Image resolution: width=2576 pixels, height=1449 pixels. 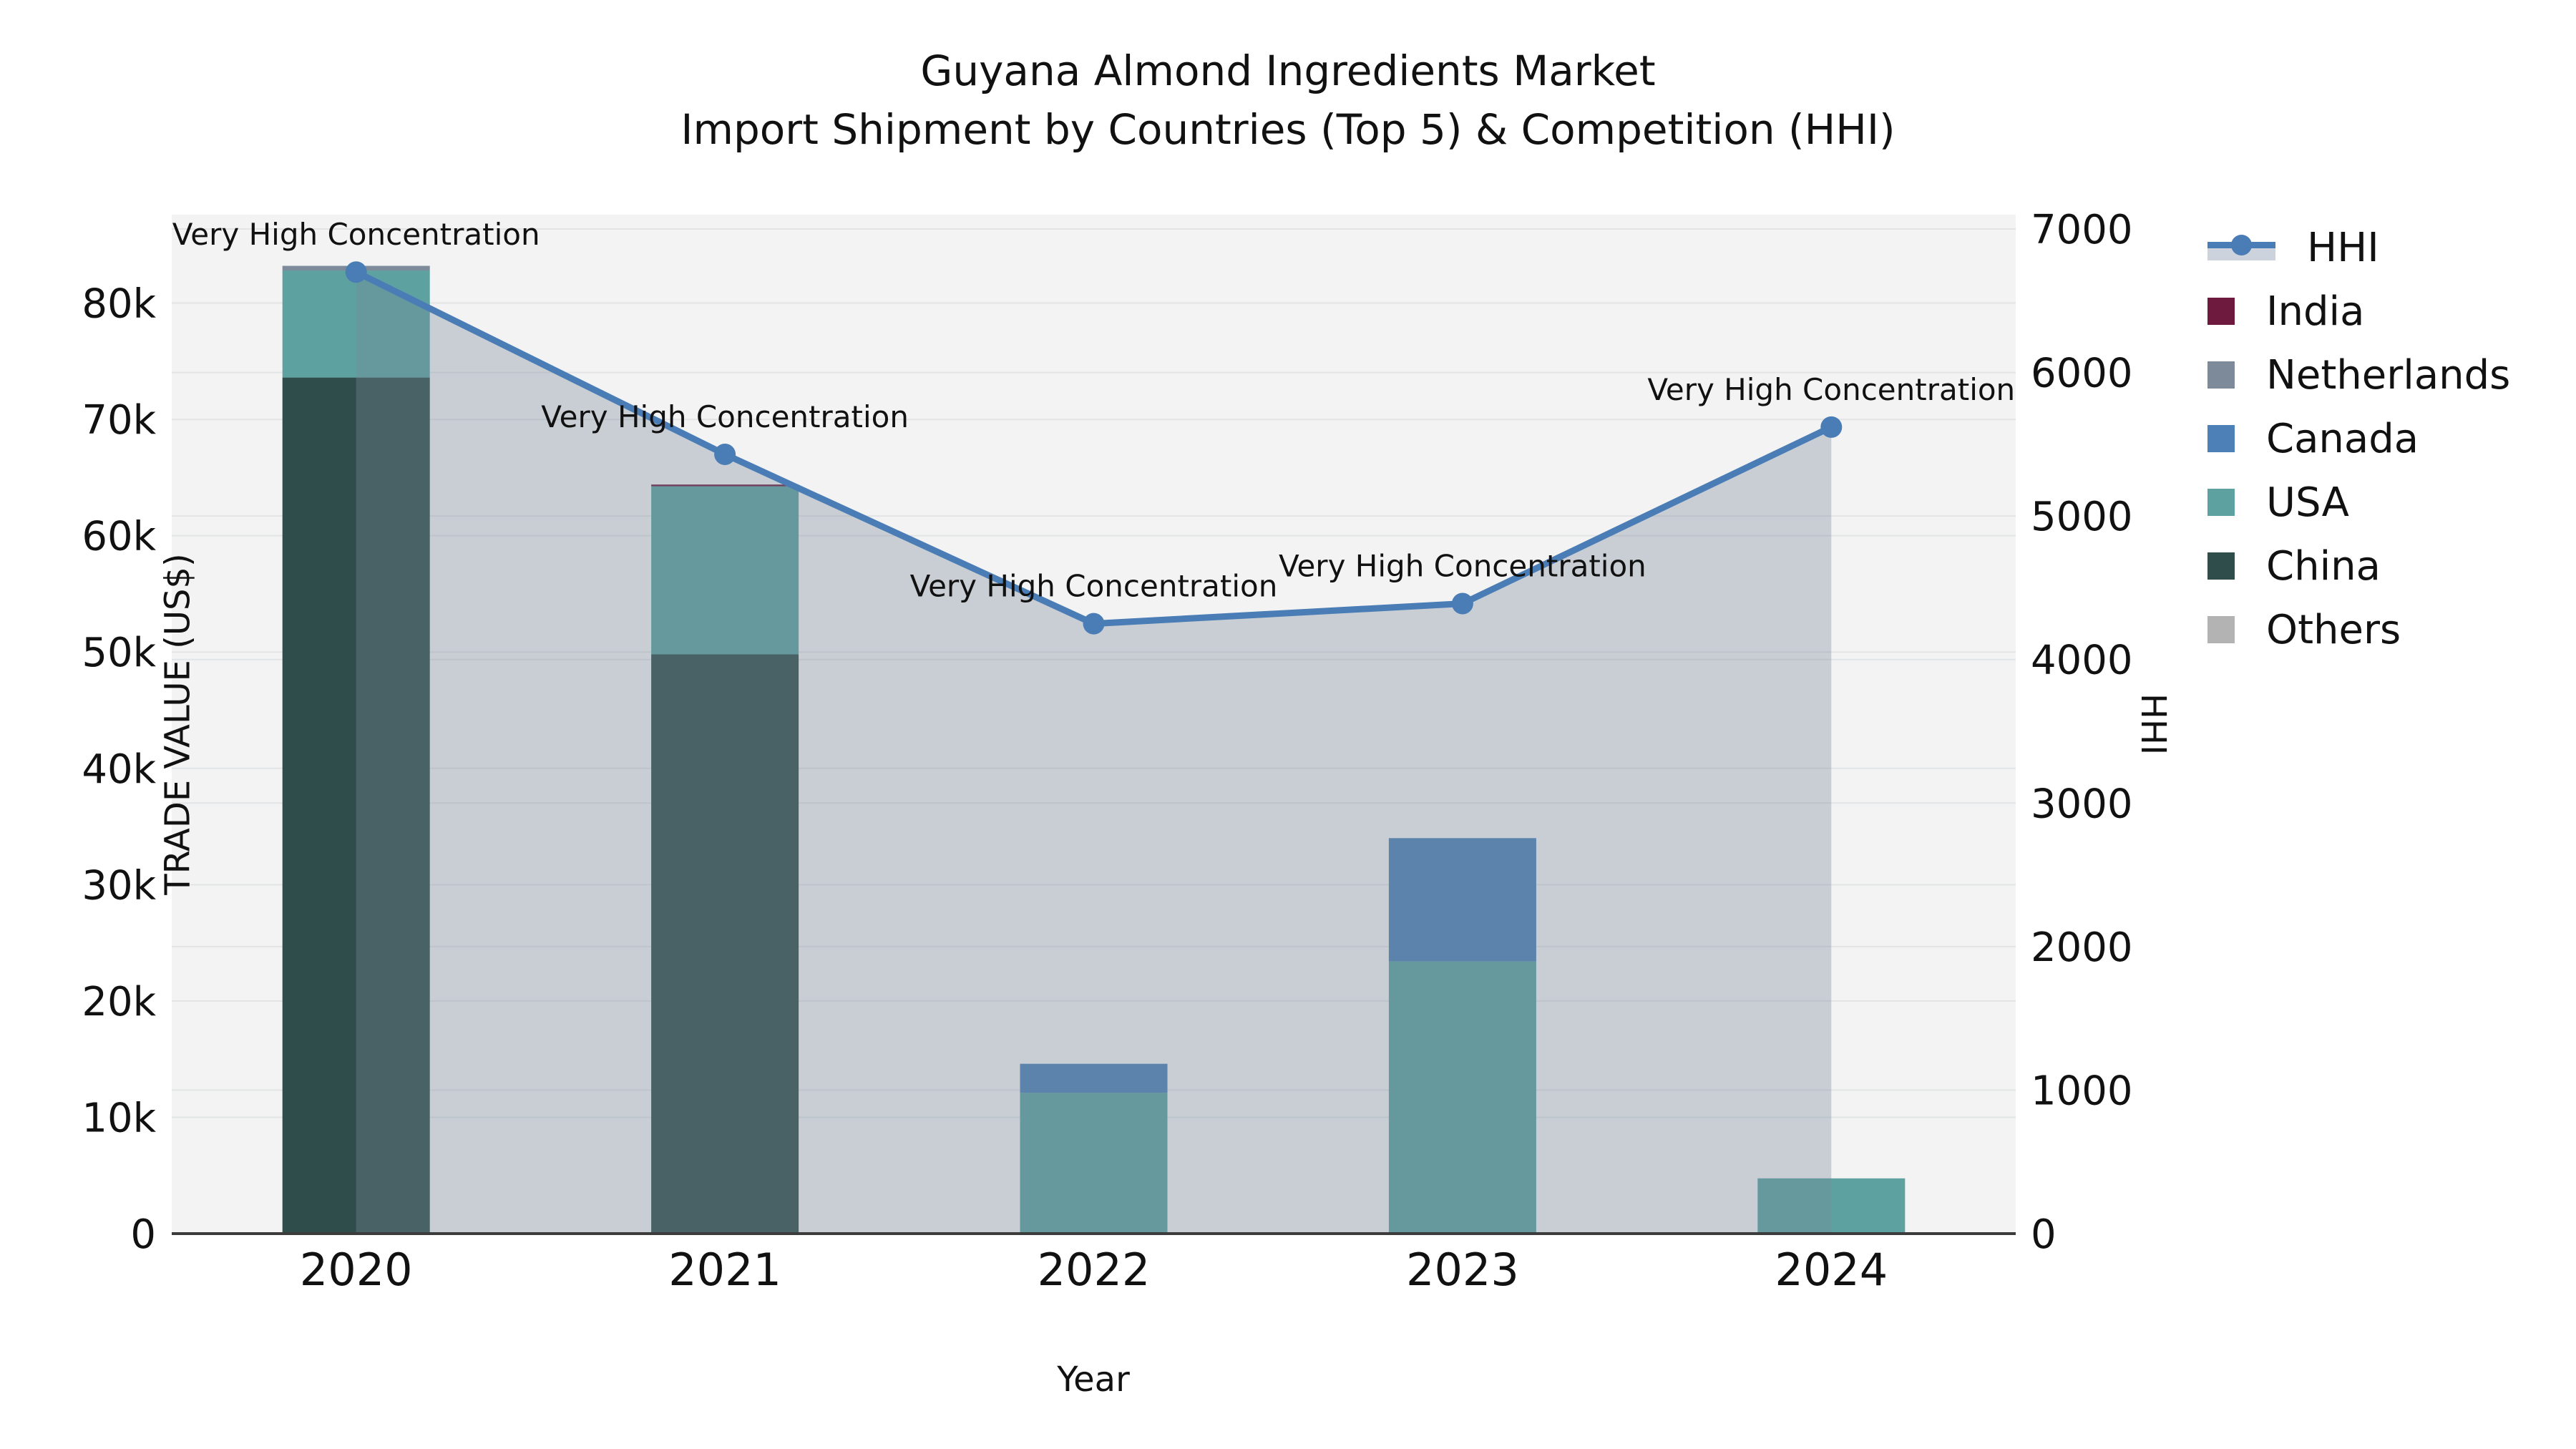 I want to click on legend-item-china: China, so click(x=2358, y=566).